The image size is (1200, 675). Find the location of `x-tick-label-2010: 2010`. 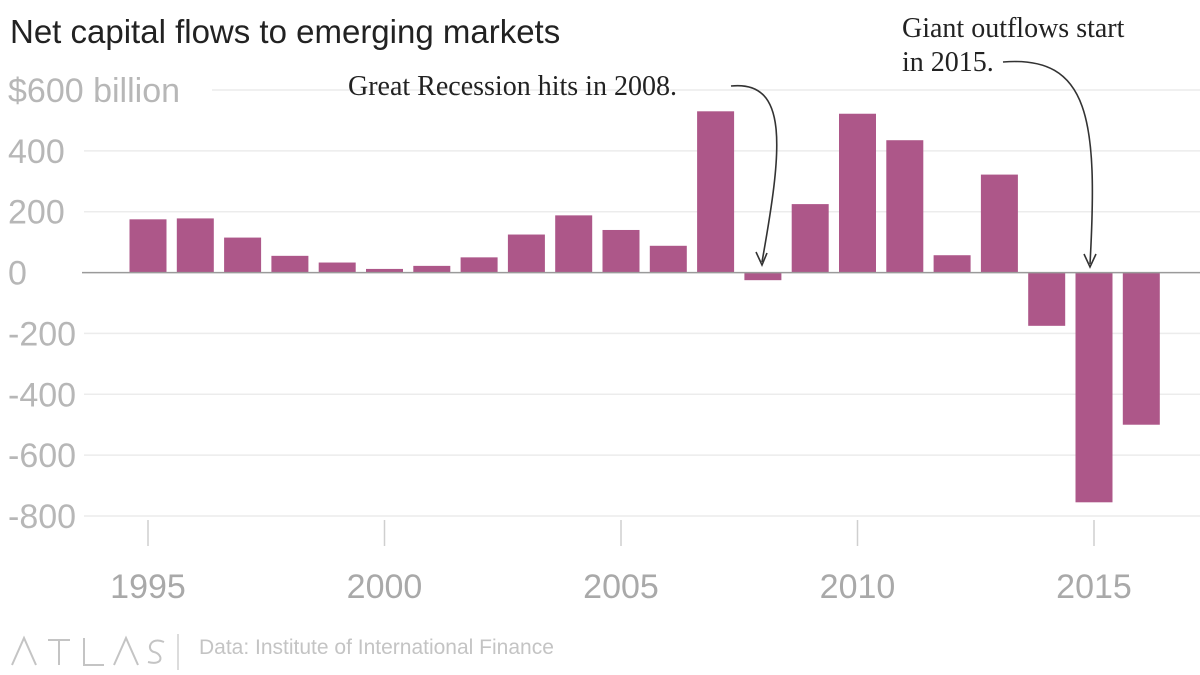

x-tick-label-2010: 2010 is located at coordinates (858, 587).